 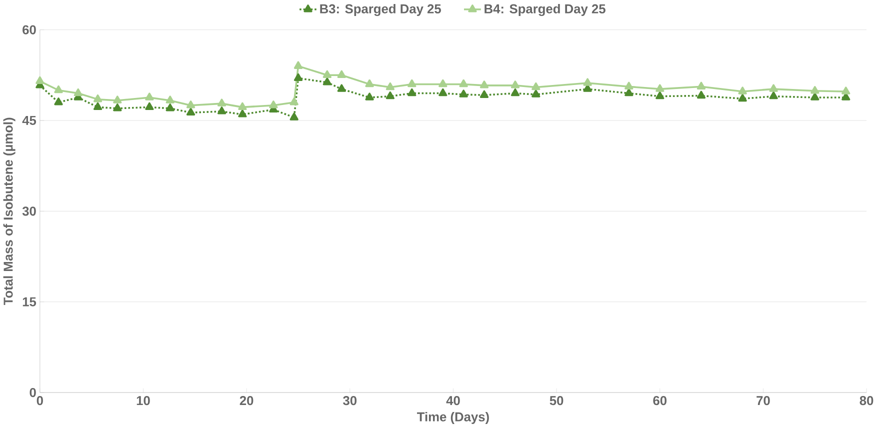 What do you see at coordinates (39, 401) in the screenshot?
I see `x-tick-label: 0` at bounding box center [39, 401].